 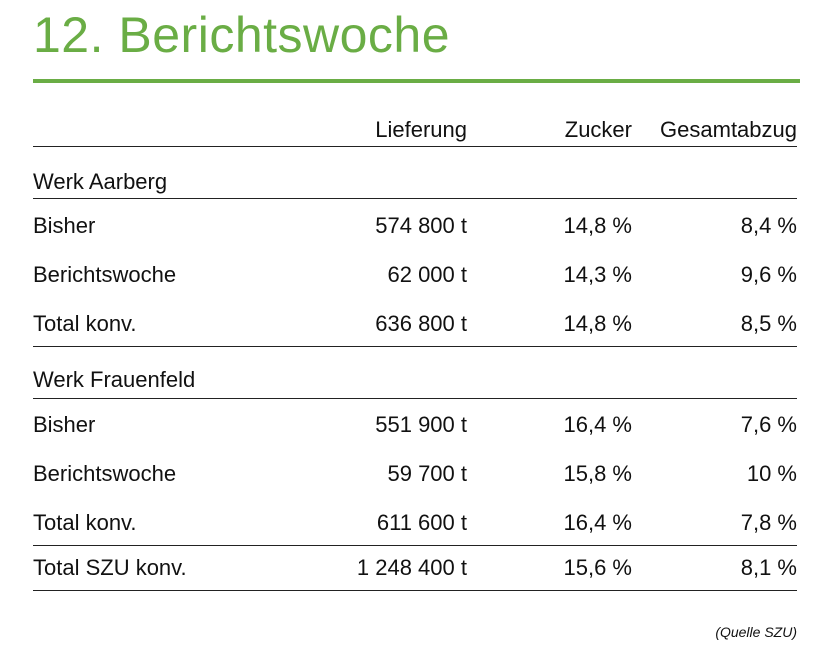 I want to click on cell-lieferung: 59 700 t, so click(x=427, y=473).